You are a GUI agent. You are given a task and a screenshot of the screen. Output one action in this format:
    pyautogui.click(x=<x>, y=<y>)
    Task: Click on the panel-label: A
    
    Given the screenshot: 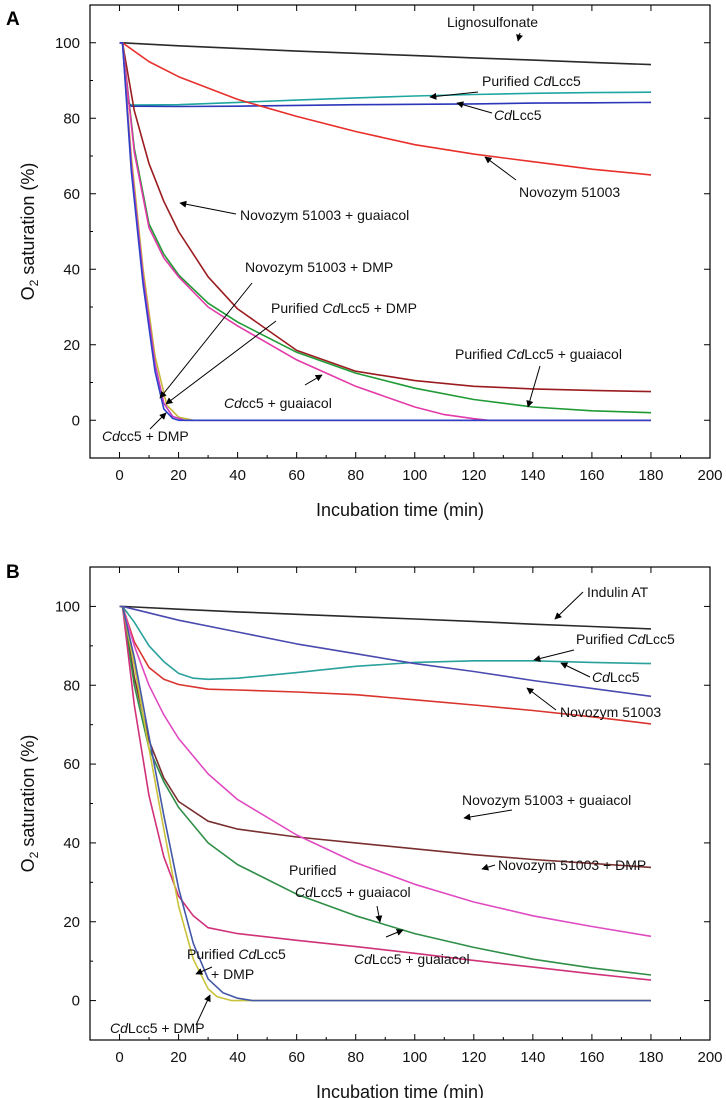 What is the action you would take?
    pyautogui.click(x=13, y=19)
    